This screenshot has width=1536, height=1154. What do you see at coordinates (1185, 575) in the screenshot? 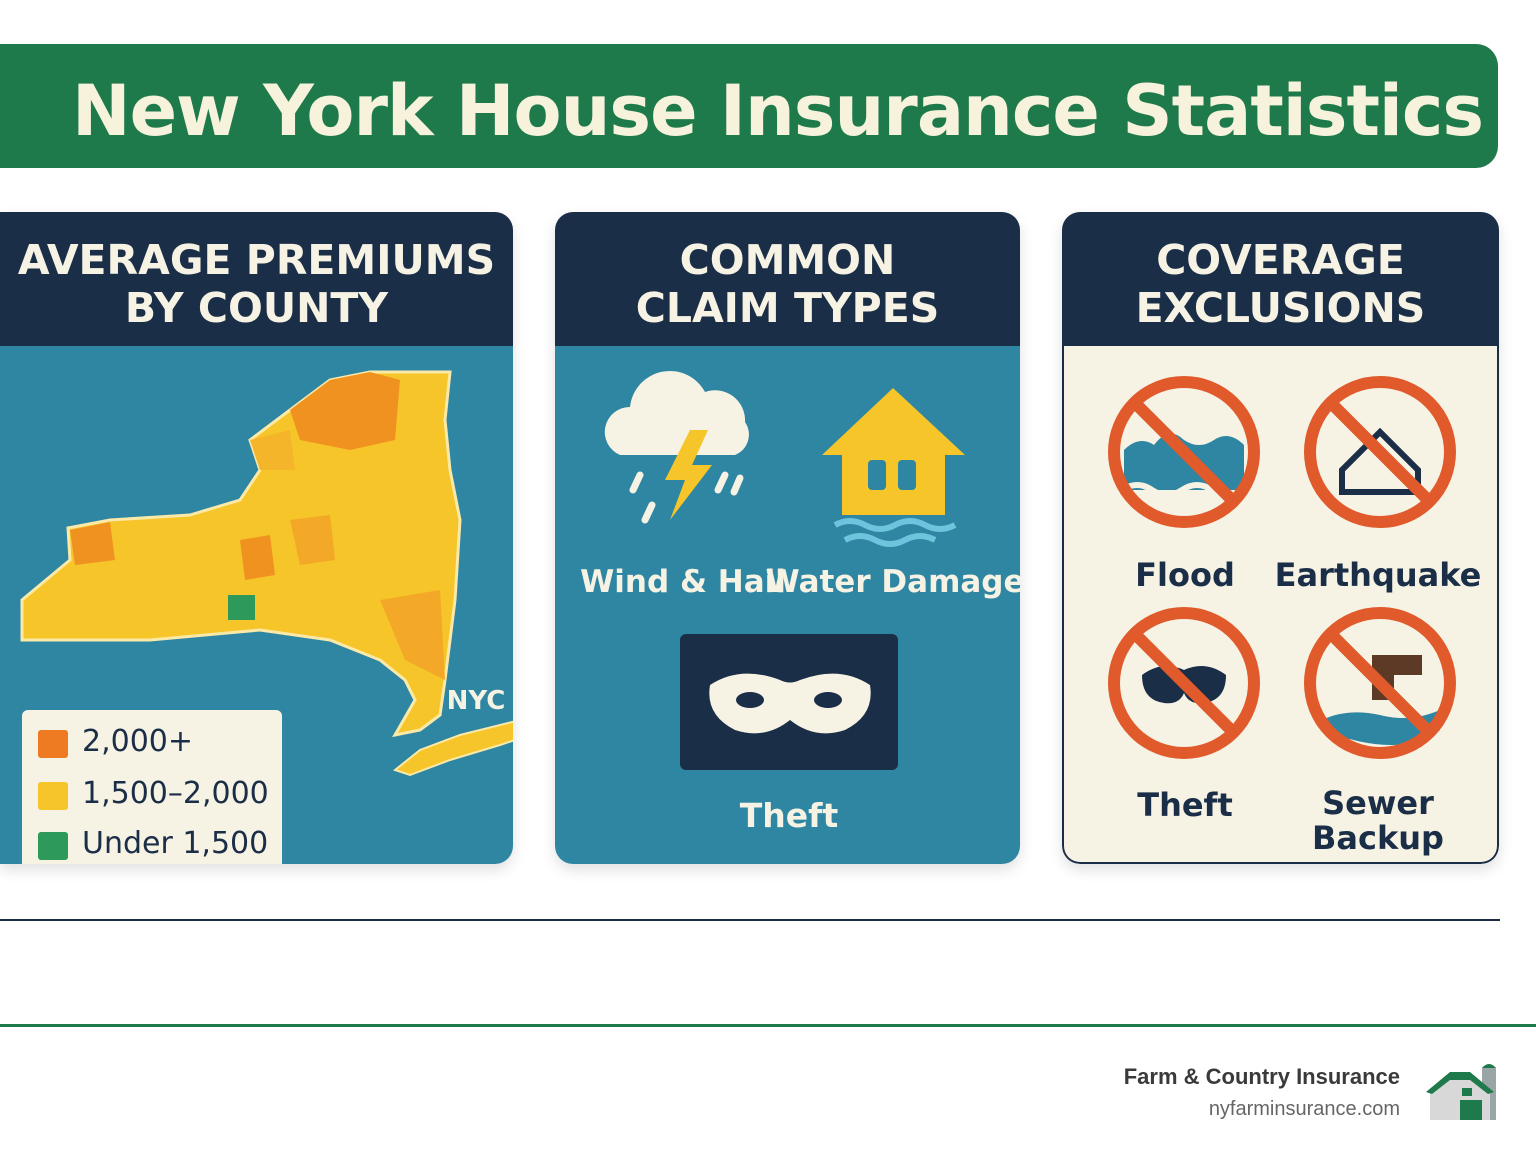
I see `exclusion-label: Flood` at bounding box center [1185, 575].